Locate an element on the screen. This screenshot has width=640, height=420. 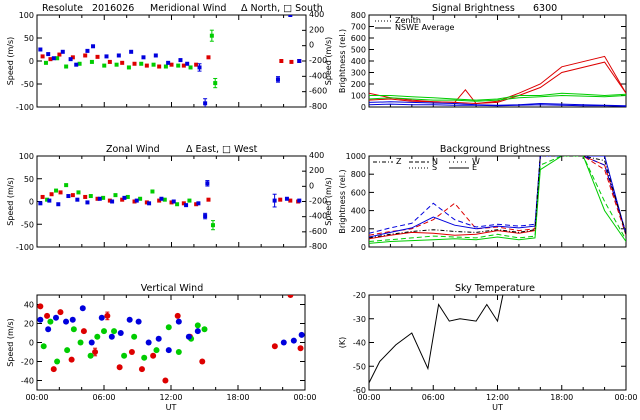
x-tick-label: 06:00 is located at coordinates (433, 397).